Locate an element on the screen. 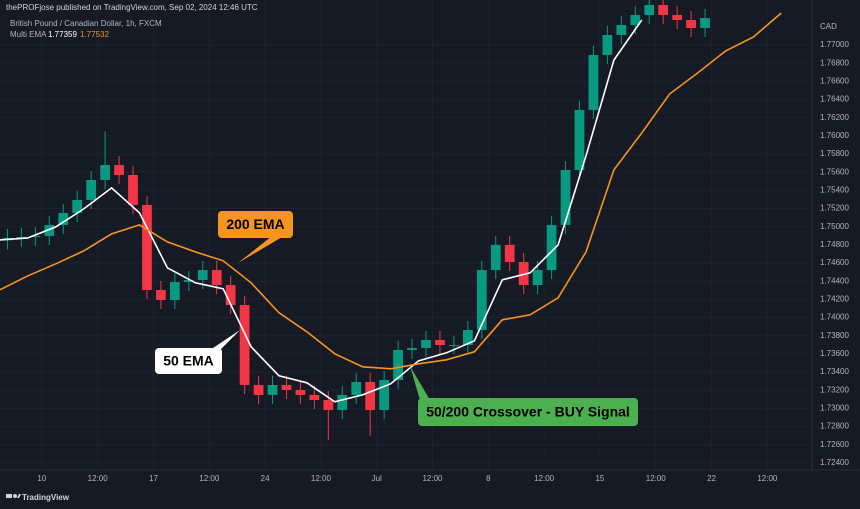 This screenshot has height=509, width=860. y-tick-label: 1.76400 is located at coordinates (834, 99).